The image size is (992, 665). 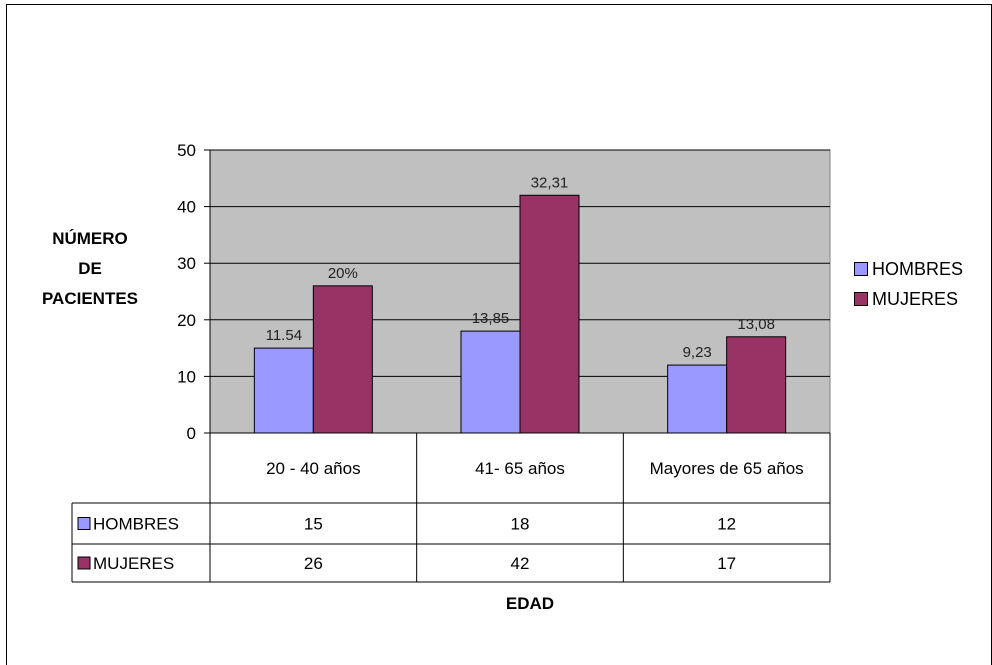 I want to click on legend-item-mujeres: MUJERES, so click(x=908, y=299).